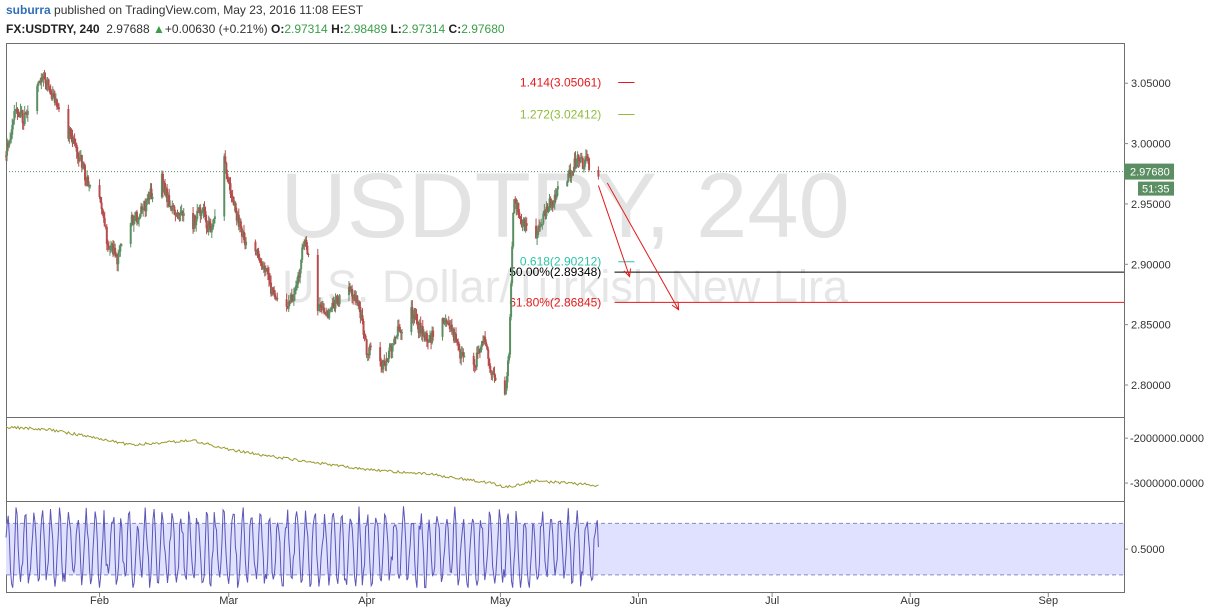 The image size is (1217, 612). Describe the element at coordinates (1151, 145) in the screenshot. I see `y-tick-label: 3.00000` at that location.